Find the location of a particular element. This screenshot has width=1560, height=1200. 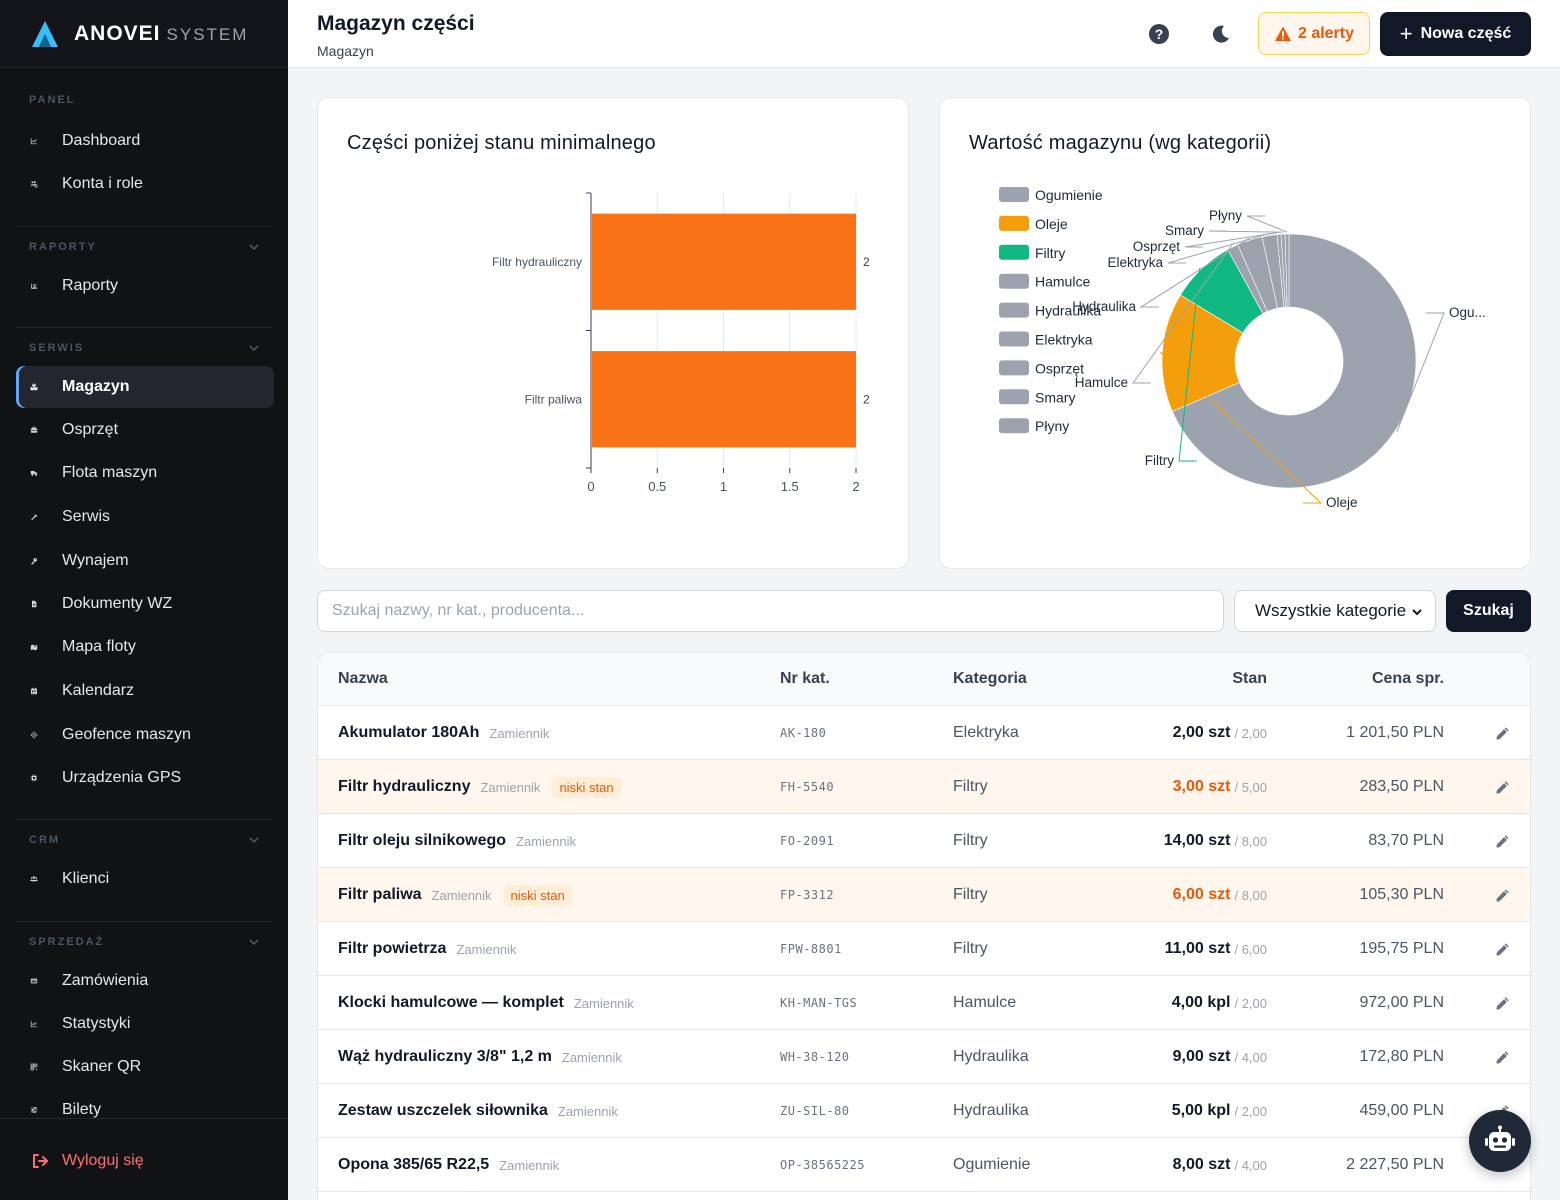

sidebar-item-raporty: Raporty is located at coordinates (145, 286).